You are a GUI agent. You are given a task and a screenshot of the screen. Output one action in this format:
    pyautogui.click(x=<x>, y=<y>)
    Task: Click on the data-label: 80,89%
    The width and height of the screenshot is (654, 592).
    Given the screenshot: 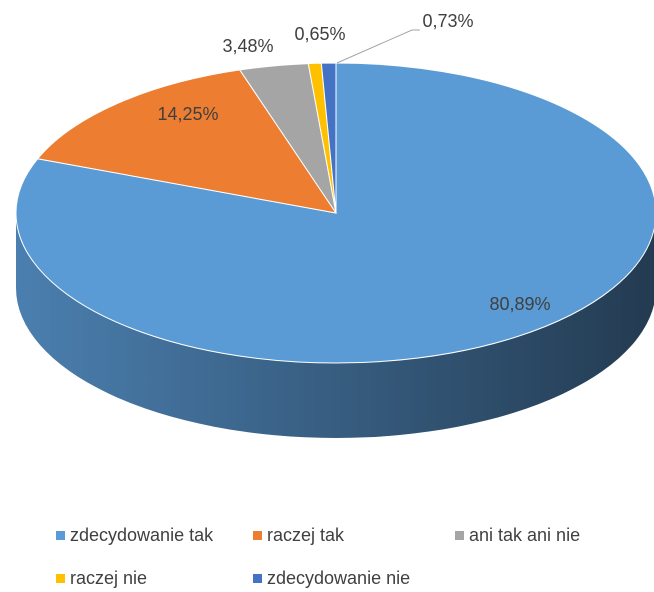 What is the action you would take?
    pyautogui.click(x=519, y=304)
    